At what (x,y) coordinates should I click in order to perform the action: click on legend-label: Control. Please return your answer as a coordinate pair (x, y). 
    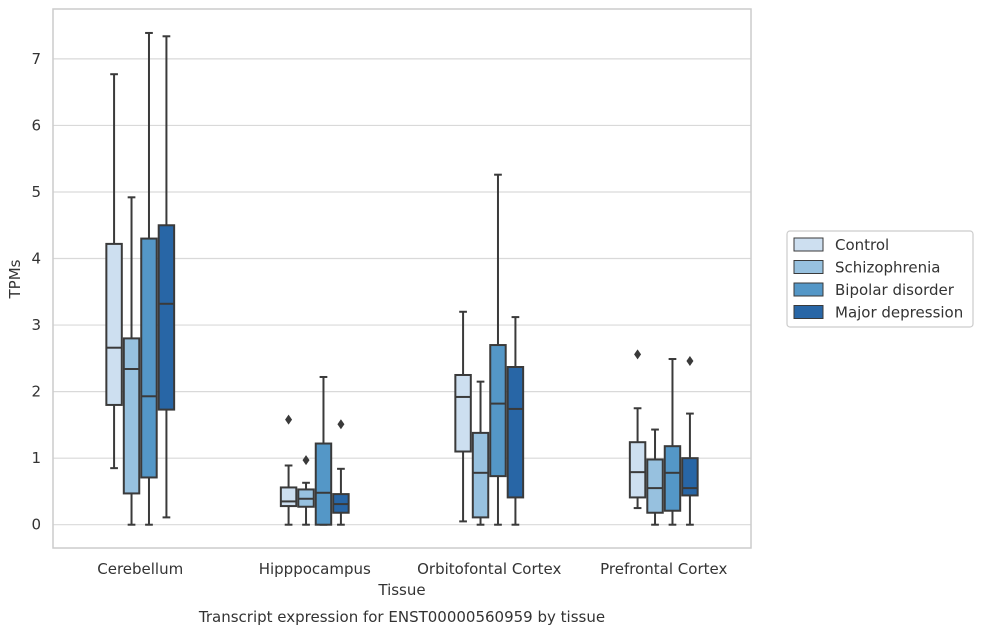
    Looking at the image, I should click on (862, 245).